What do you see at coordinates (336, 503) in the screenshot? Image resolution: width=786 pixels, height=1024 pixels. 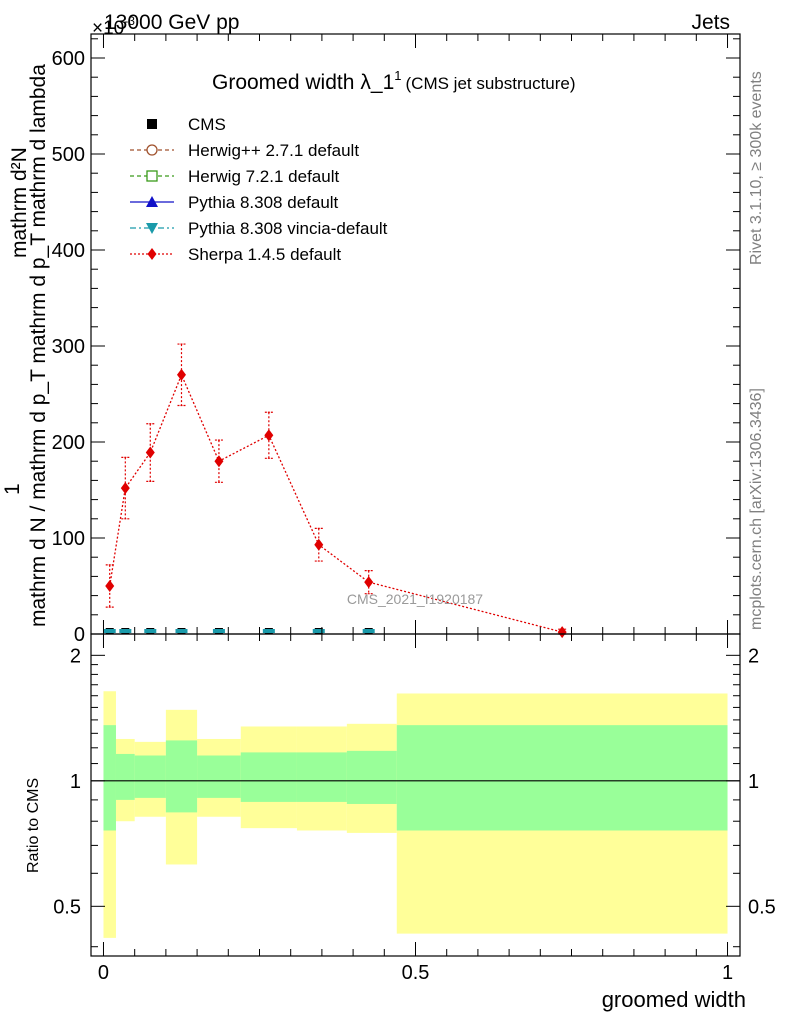 I see `sherpa-line` at bounding box center [336, 503].